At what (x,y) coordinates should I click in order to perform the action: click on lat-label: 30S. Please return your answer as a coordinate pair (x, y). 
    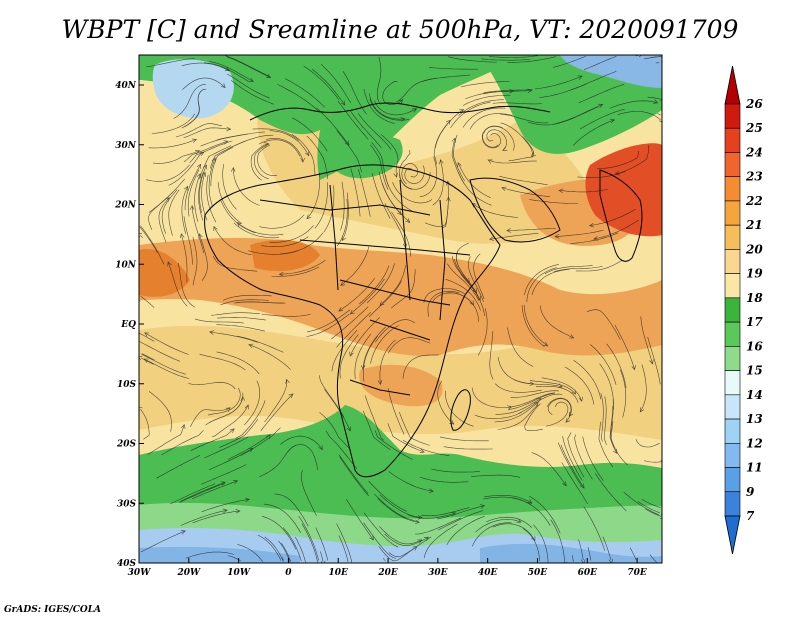
    Looking at the image, I should click on (127, 504).